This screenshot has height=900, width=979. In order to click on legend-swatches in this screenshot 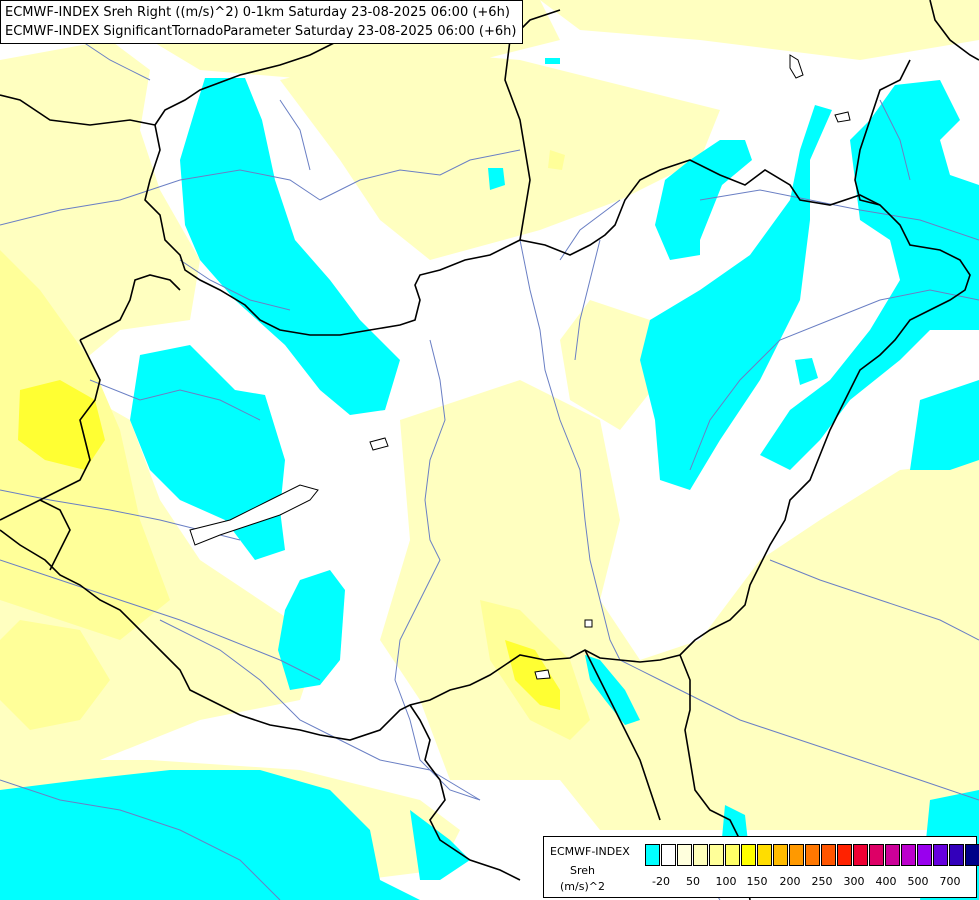, I will do `click(812, 855)`.